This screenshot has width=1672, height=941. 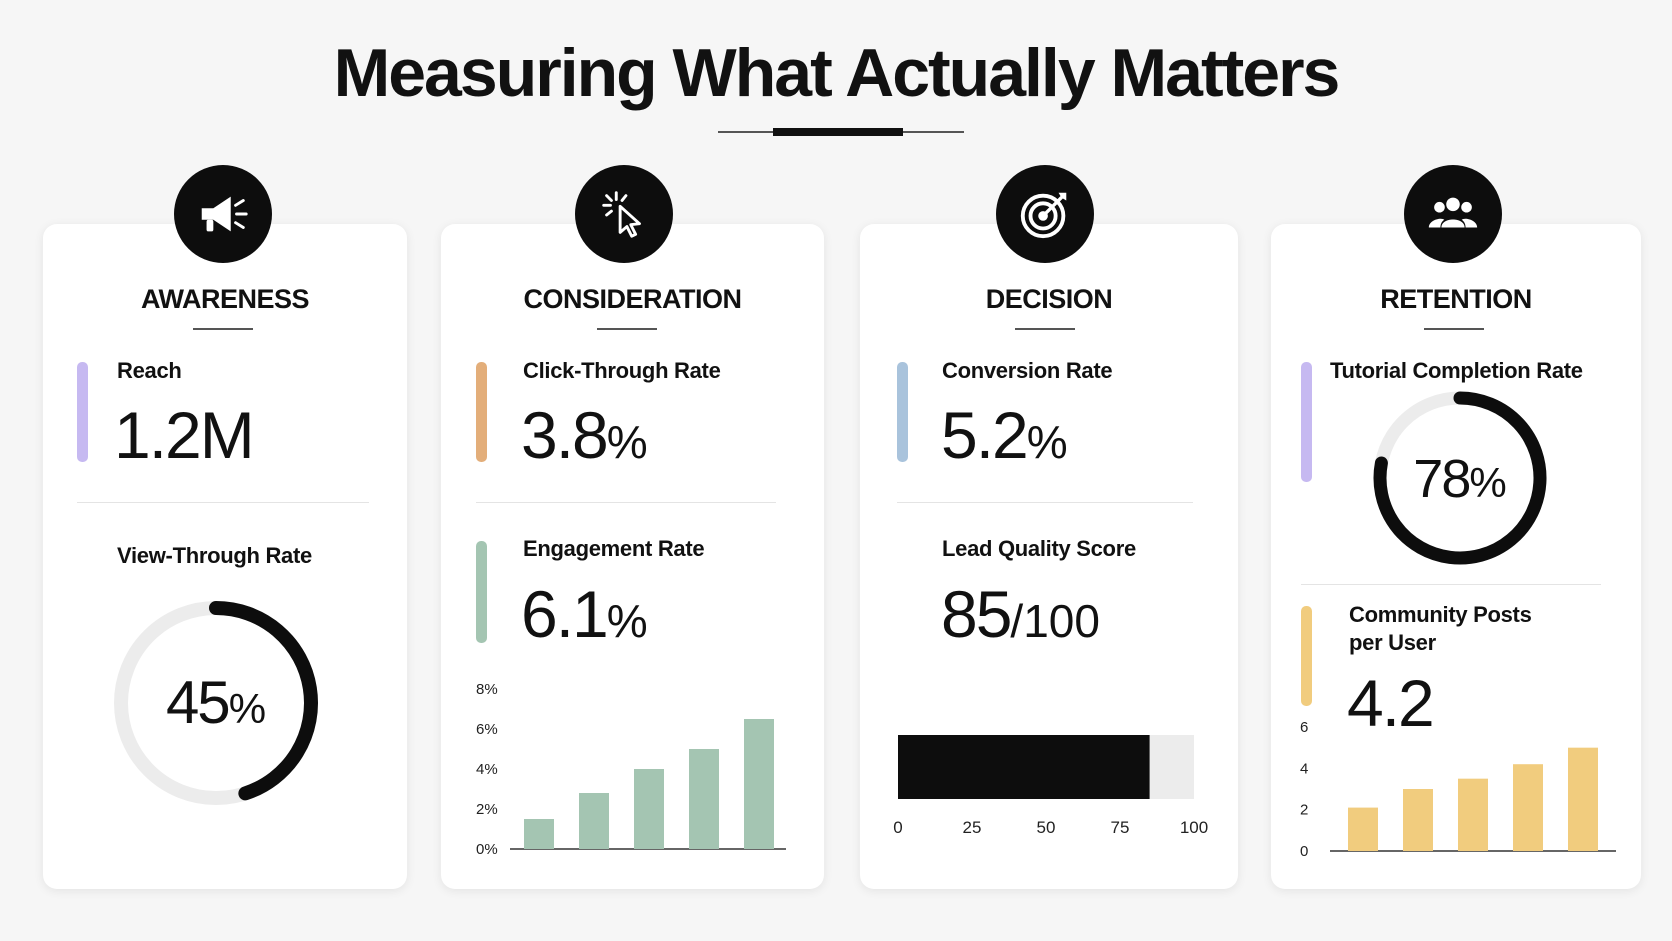 What do you see at coordinates (1304, 810) in the screenshot?
I see `y-tick-label: 2` at bounding box center [1304, 810].